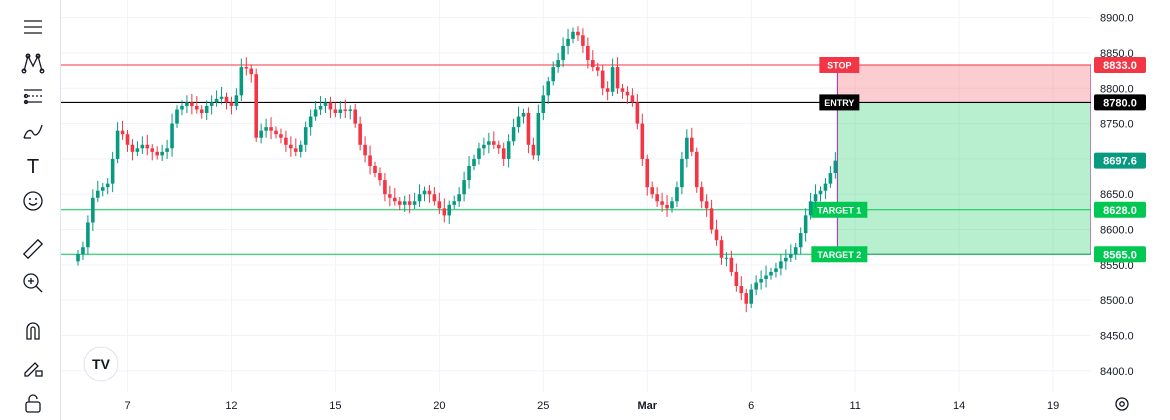  I want to click on entry-tag, so click(839, 102).